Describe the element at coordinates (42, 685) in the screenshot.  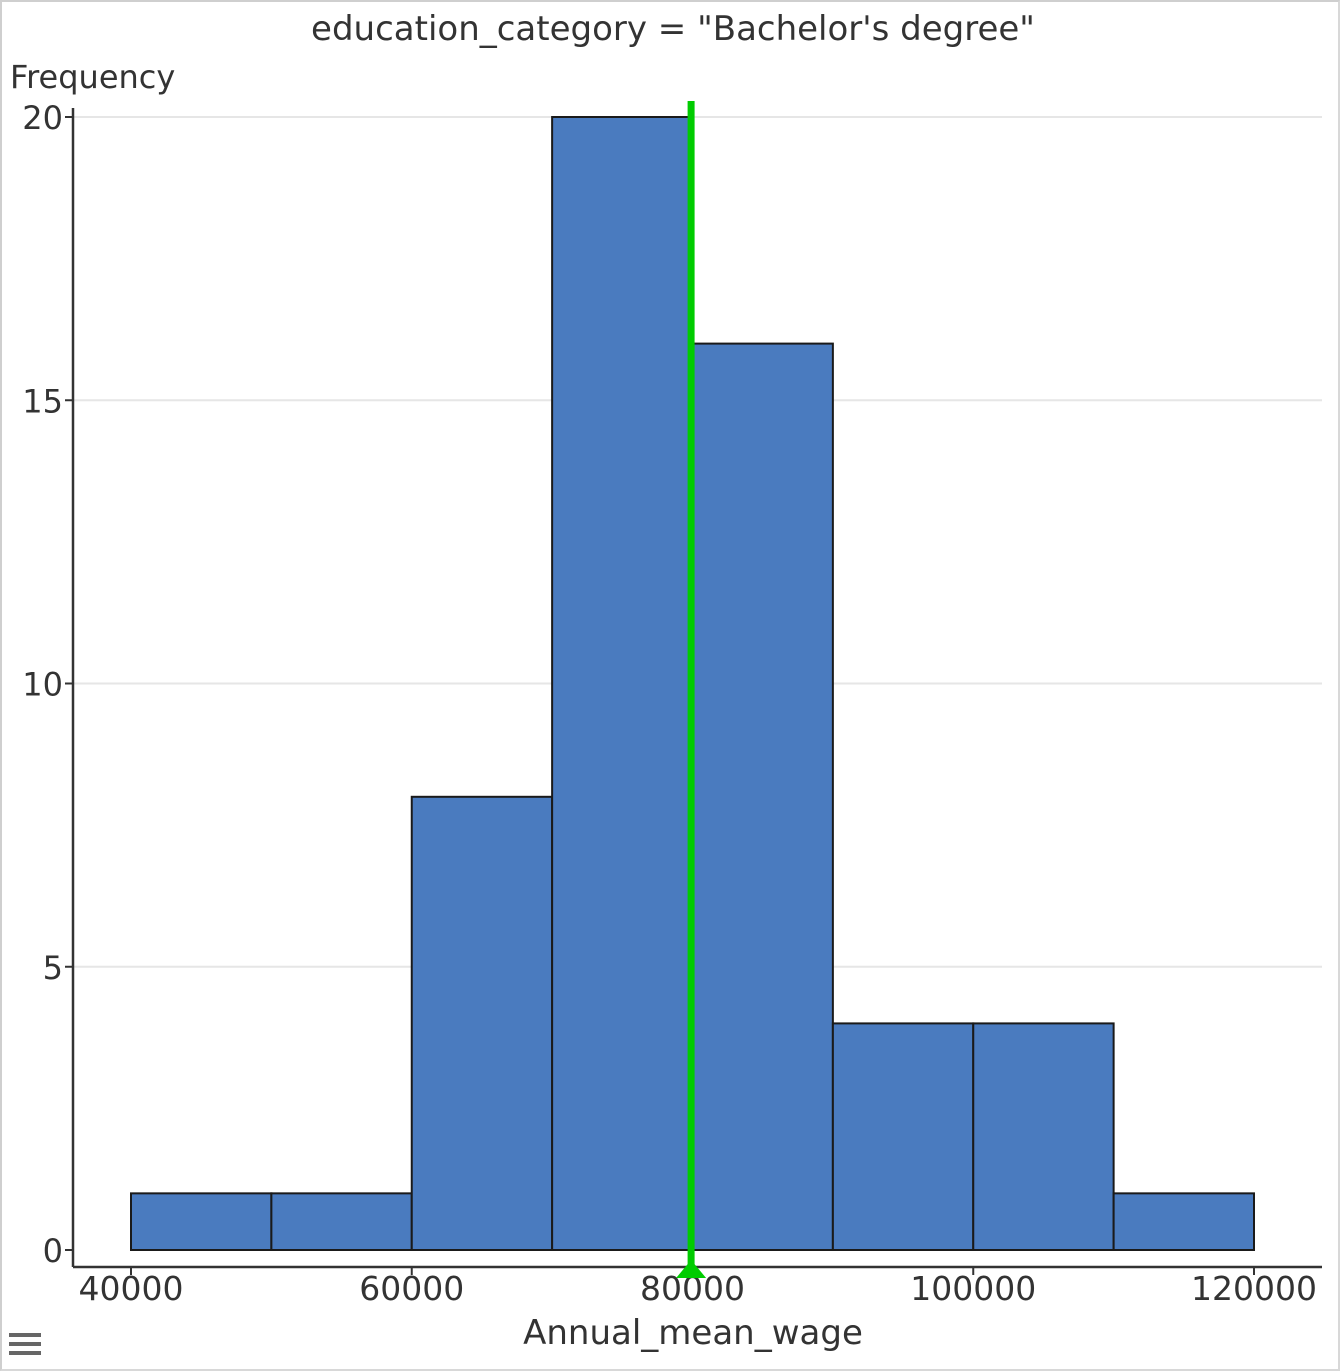
I see `y-tick-label: 10` at that location.